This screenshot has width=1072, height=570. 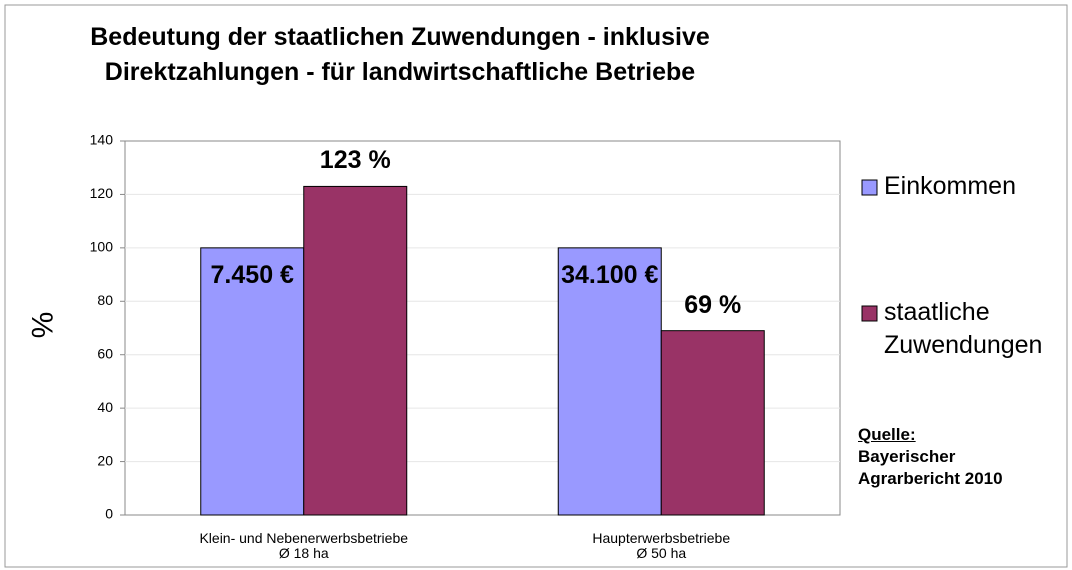 What do you see at coordinates (713, 304) in the screenshot?
I see `data-label: 69 %` at bounding box center [713, 304].